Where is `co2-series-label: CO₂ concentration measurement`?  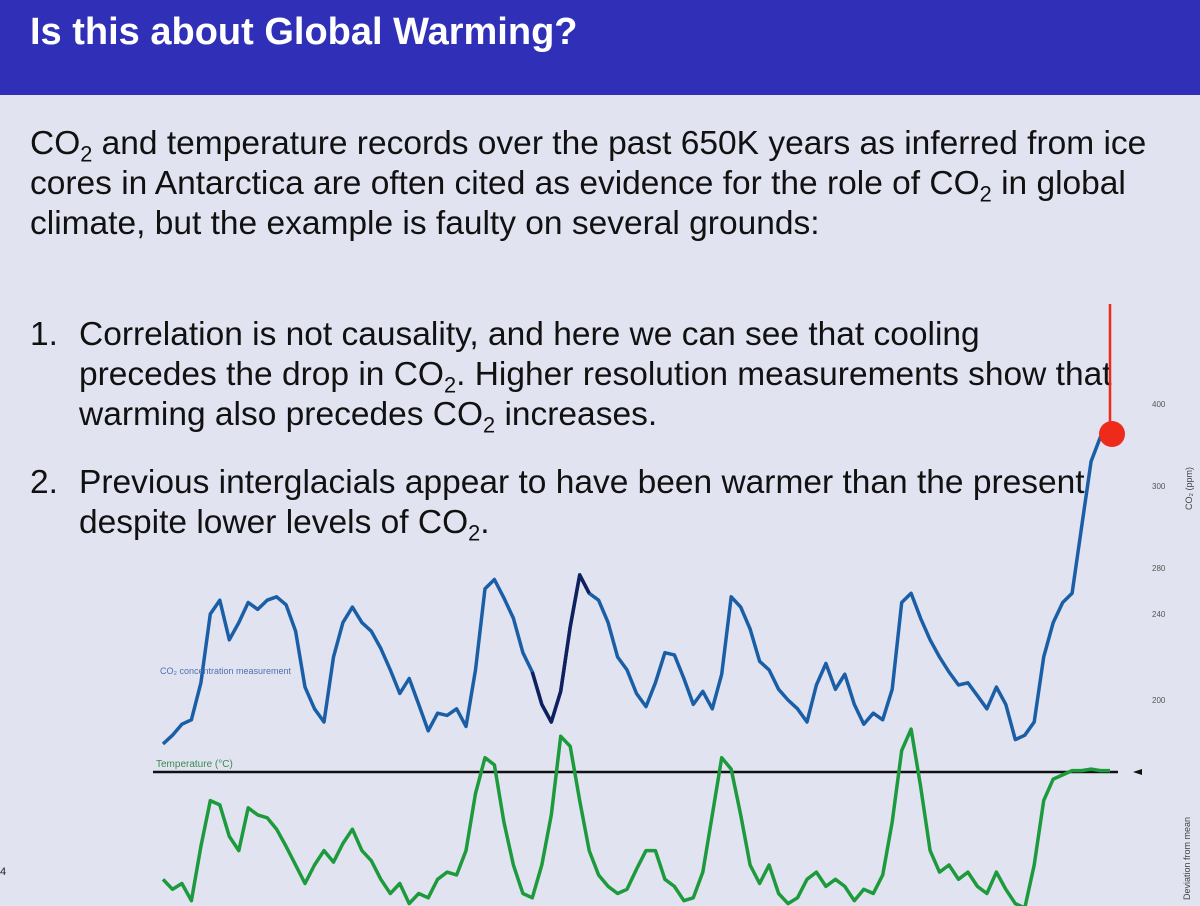 co2-series-label: CO₂ concentration measurement is located at coordinates (226, 671).